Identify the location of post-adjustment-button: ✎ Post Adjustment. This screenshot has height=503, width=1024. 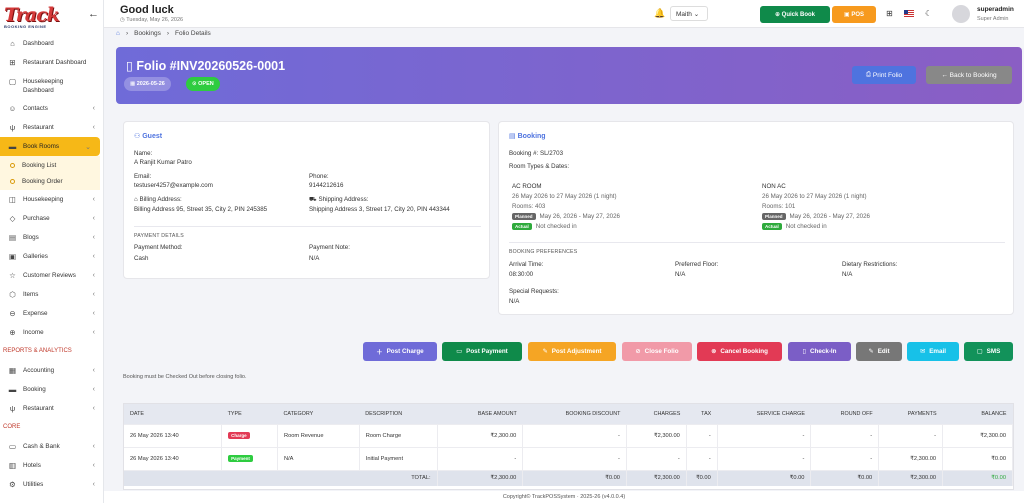
(572, 351).